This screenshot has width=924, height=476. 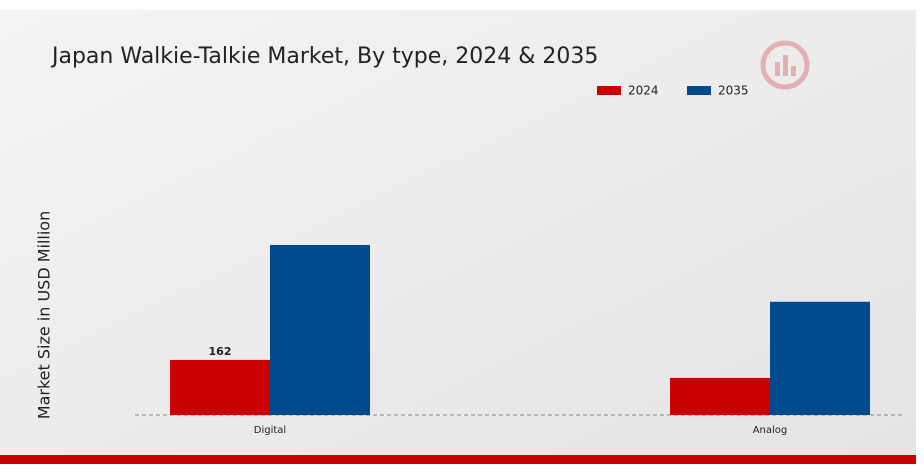 I want to click on value-label: 162, so click(x=220, y=351).